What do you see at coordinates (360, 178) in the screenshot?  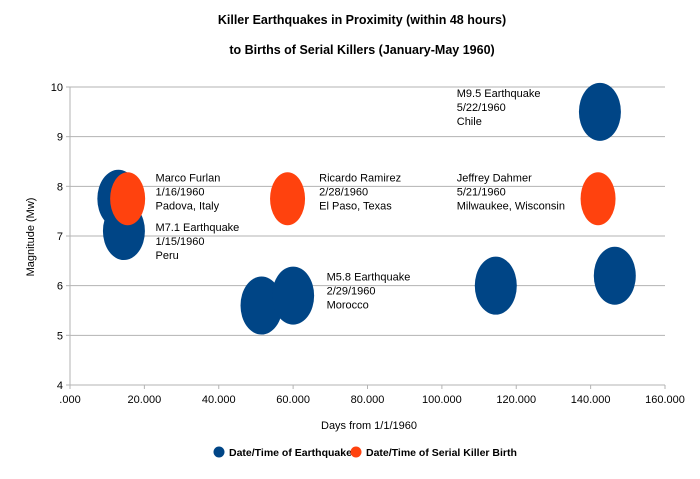 I see `annotation-line: Ricardo Ramirez` at bounding box center [360, 178].